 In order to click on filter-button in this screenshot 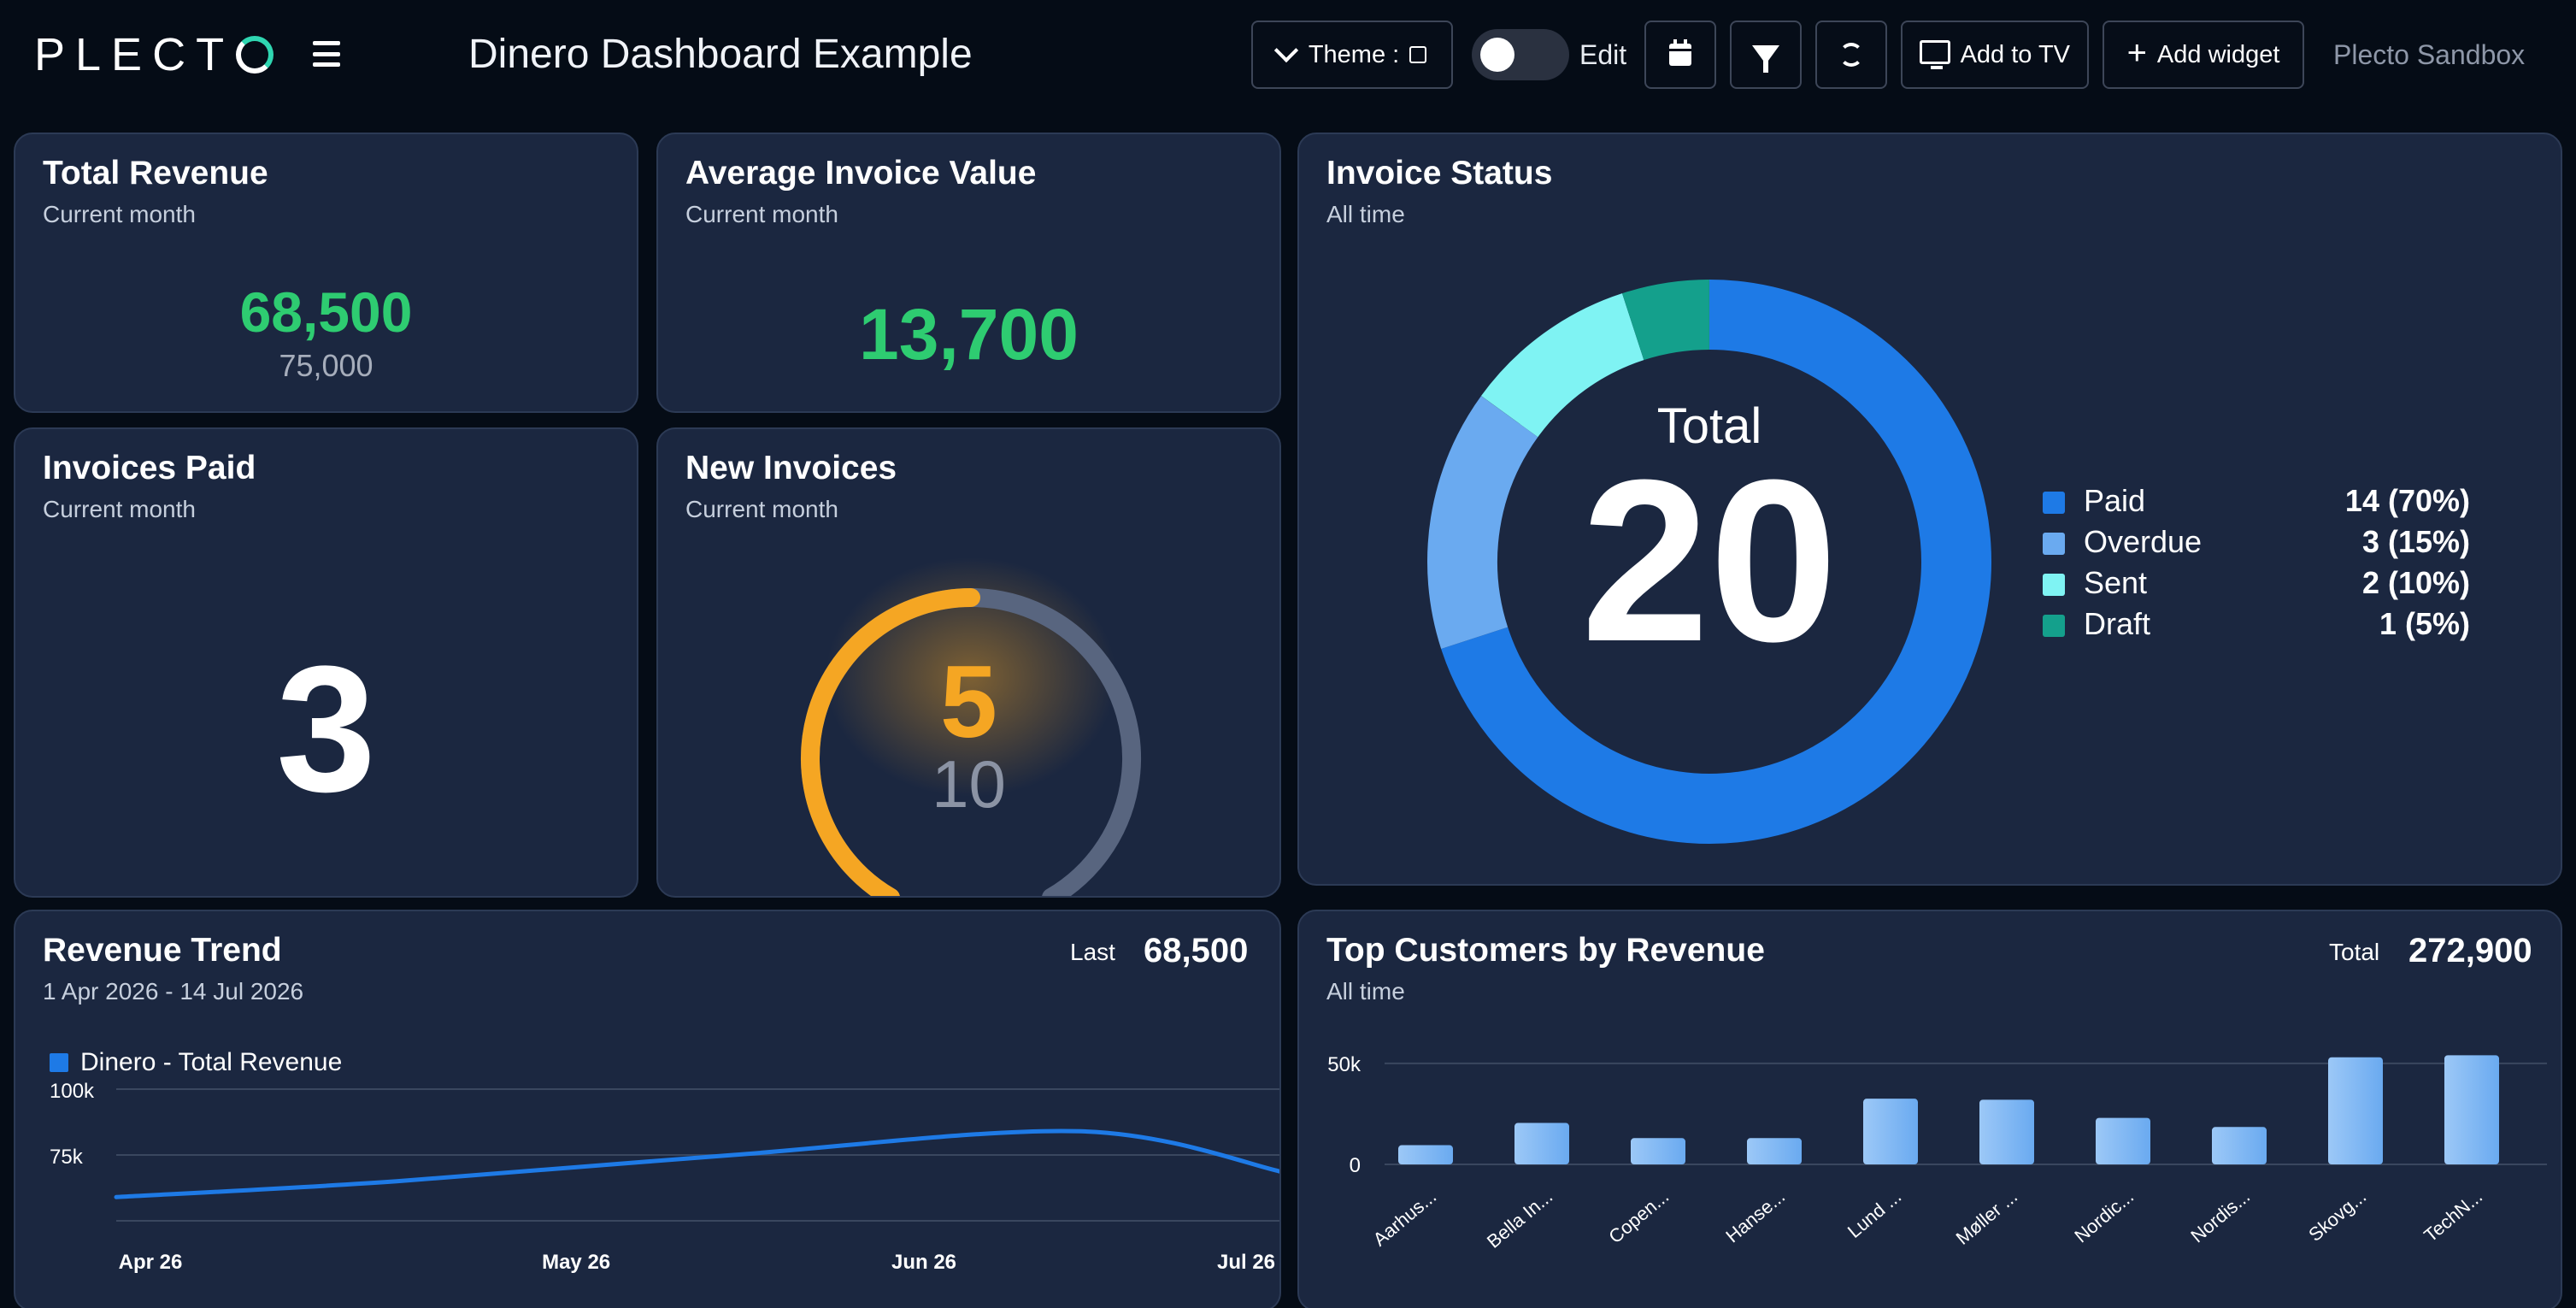, I will do `click(1766, 55)`.